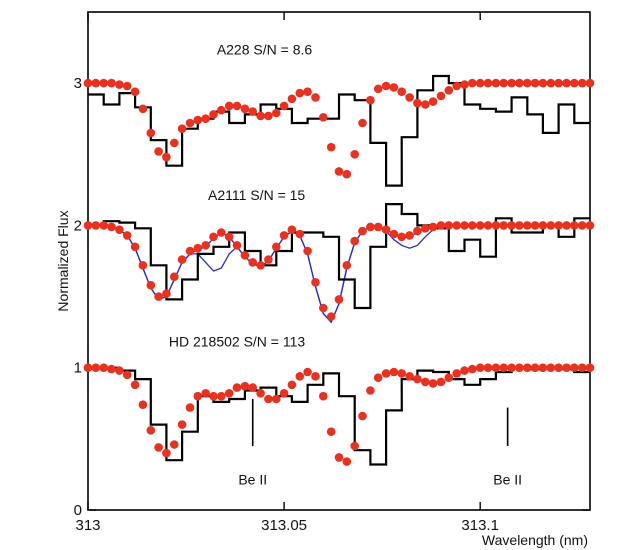 The height and width of the screenshot is (550, 640). Describe the element at coordinates (284, 525) in the screenshot. I see `x-tick-label: 313.05` at that location.